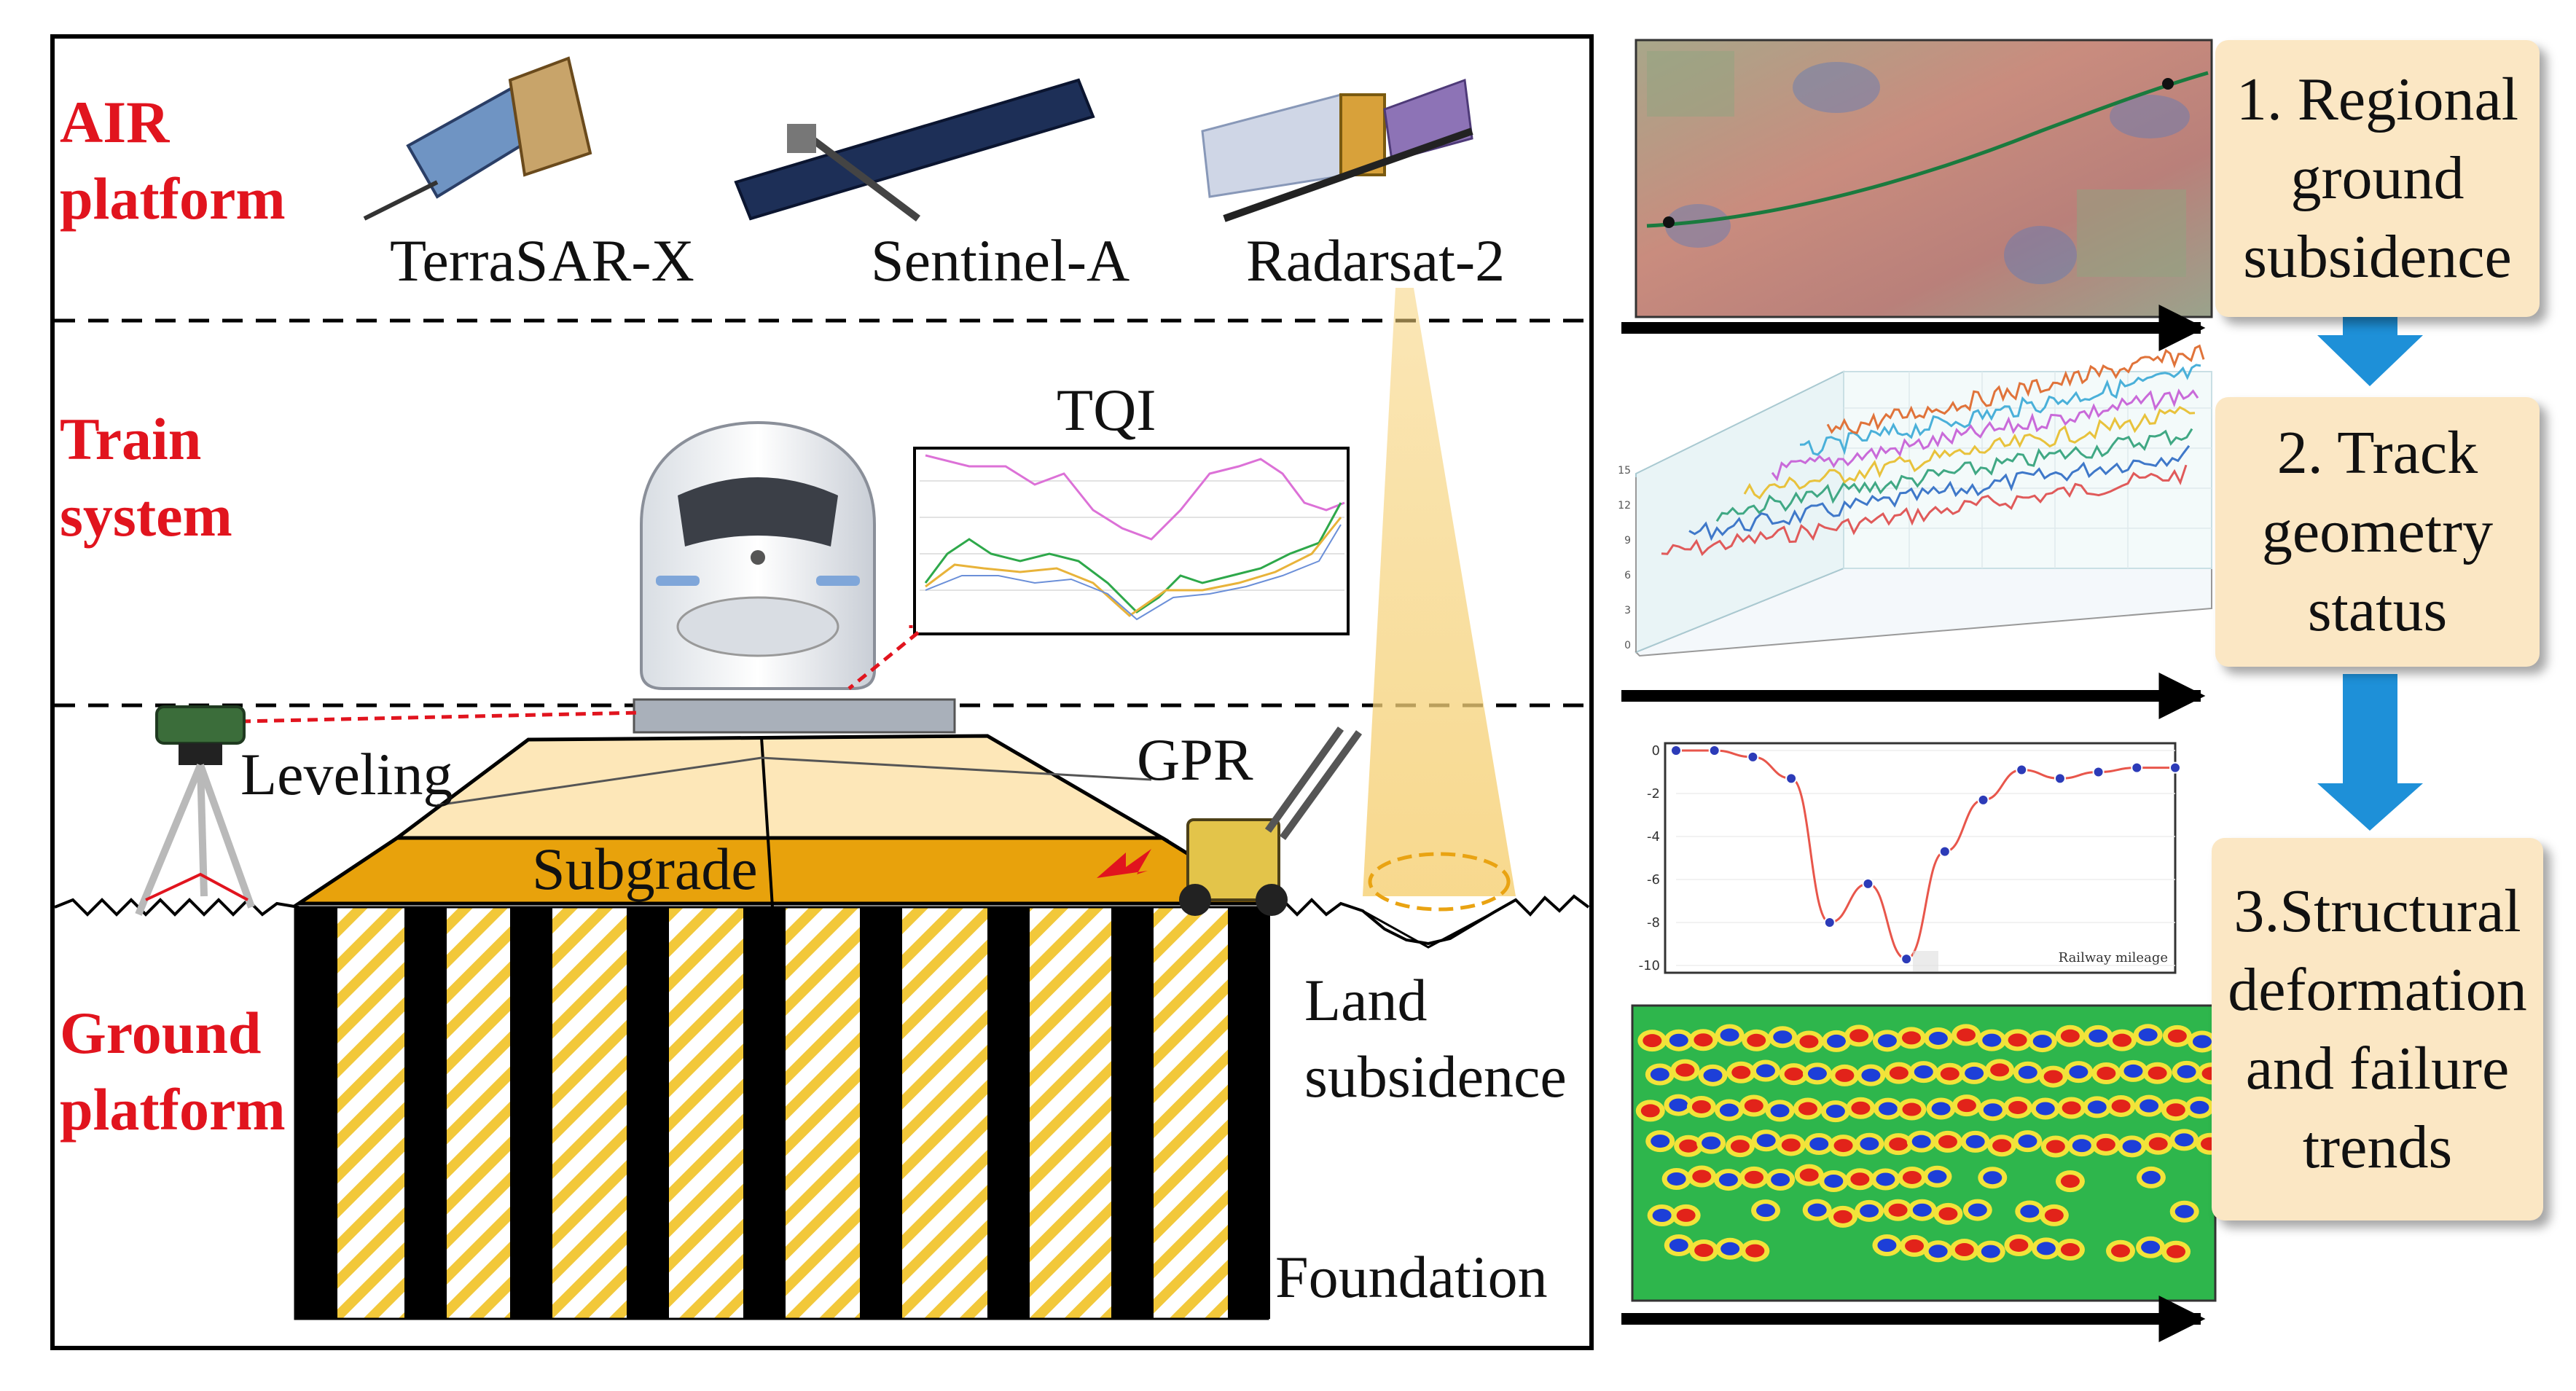 Image resolution: width=2576 pixels, height=1391 pixels. What do you see at coordinates (767, 823) in the screenshot?
I see `subgrade-divider` at bounding box center [767, 823].